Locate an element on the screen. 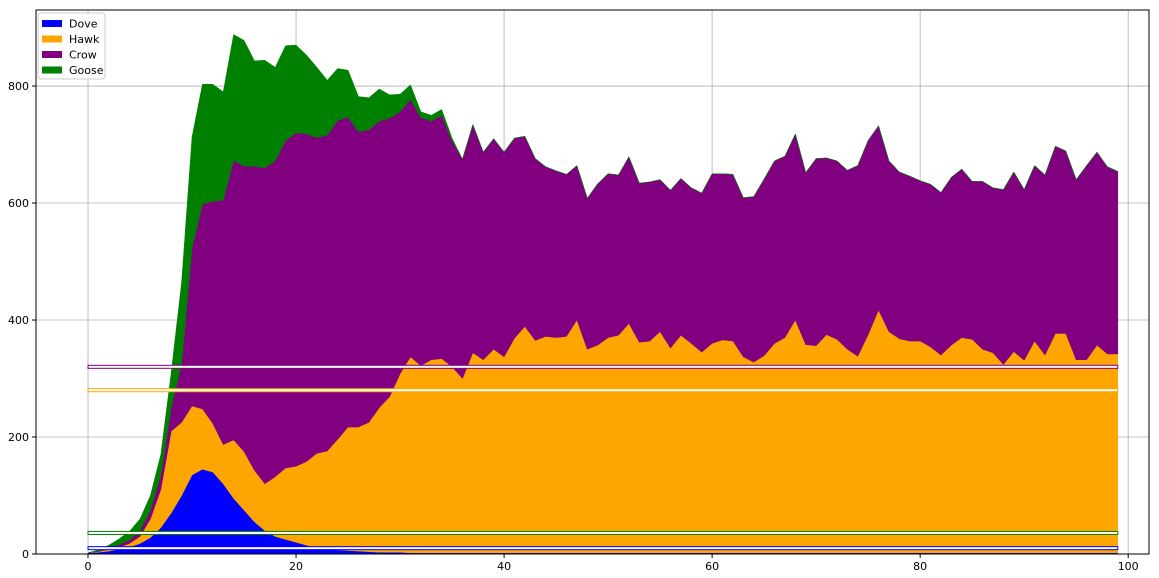 The height and width of the screenshot is (578, 1159). x-axis-ticks: 0 20 40 60 80 100 is located at coordinates (612, 563).